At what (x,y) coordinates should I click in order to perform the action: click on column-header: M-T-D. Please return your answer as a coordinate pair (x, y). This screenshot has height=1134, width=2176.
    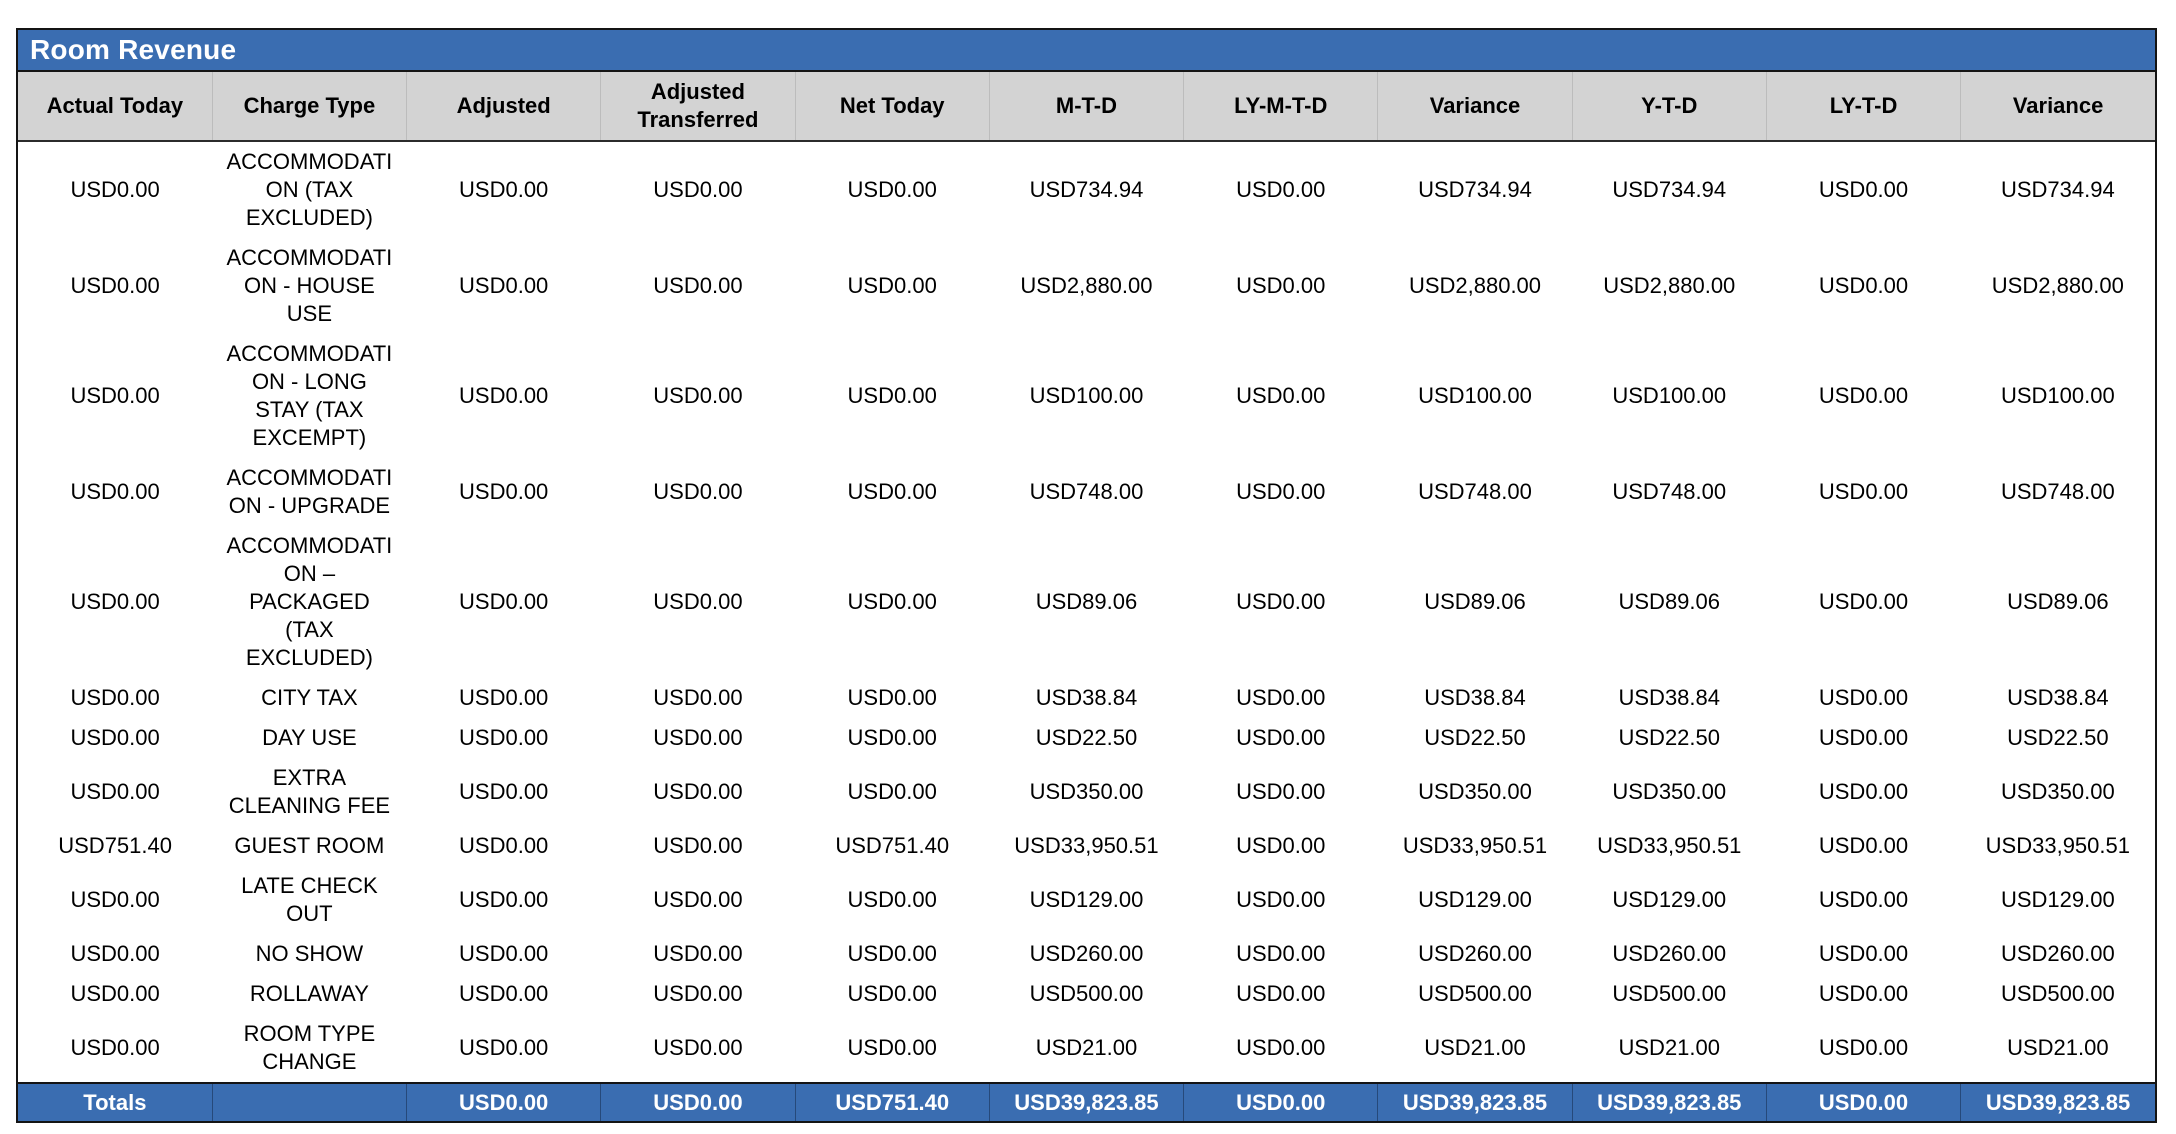
    Looking at the image, I should click on (1086, 107).